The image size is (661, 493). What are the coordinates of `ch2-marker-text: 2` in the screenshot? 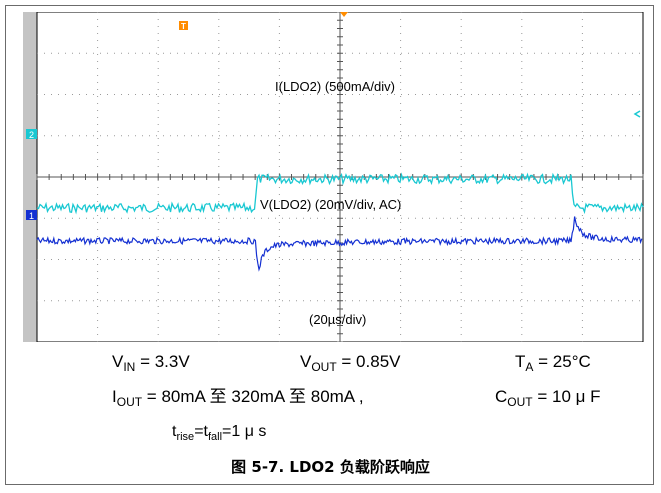 It's located at (31, 135).